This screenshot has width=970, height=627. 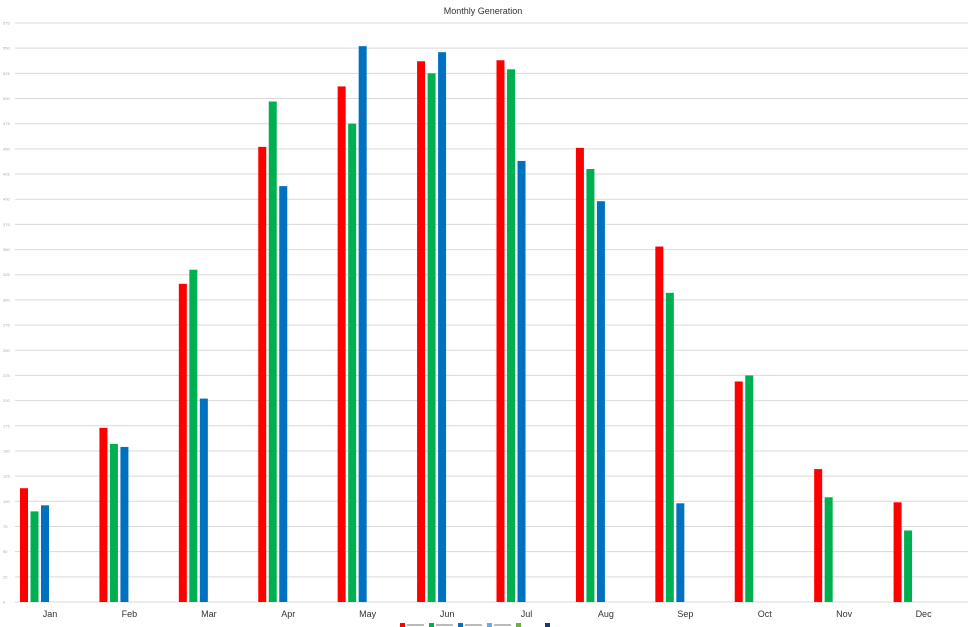 What do you see at coordinates (487, 614) in the screenshot?
I see `x-axis-labels: Jan Feb Mar Apr May Jun Jul Aug Sep Oct Nov Dec` at bounding box center [487, 614].